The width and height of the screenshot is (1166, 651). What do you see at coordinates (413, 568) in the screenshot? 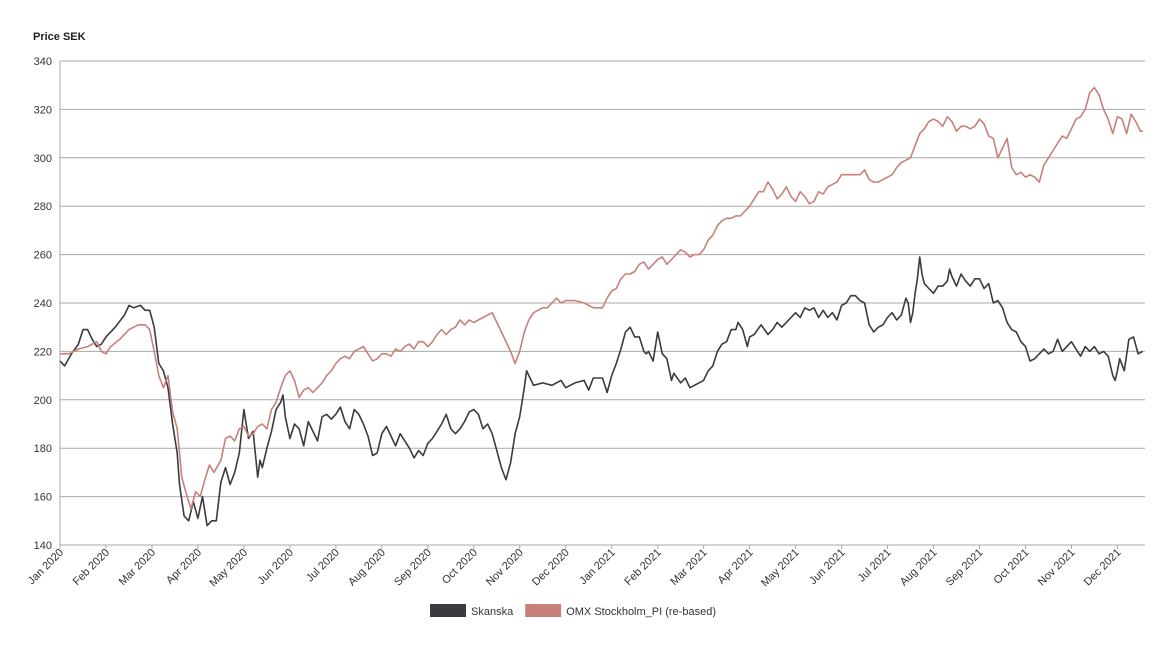
I see `x-tick-label: Sep 2020` at bounding box center [413, 568].